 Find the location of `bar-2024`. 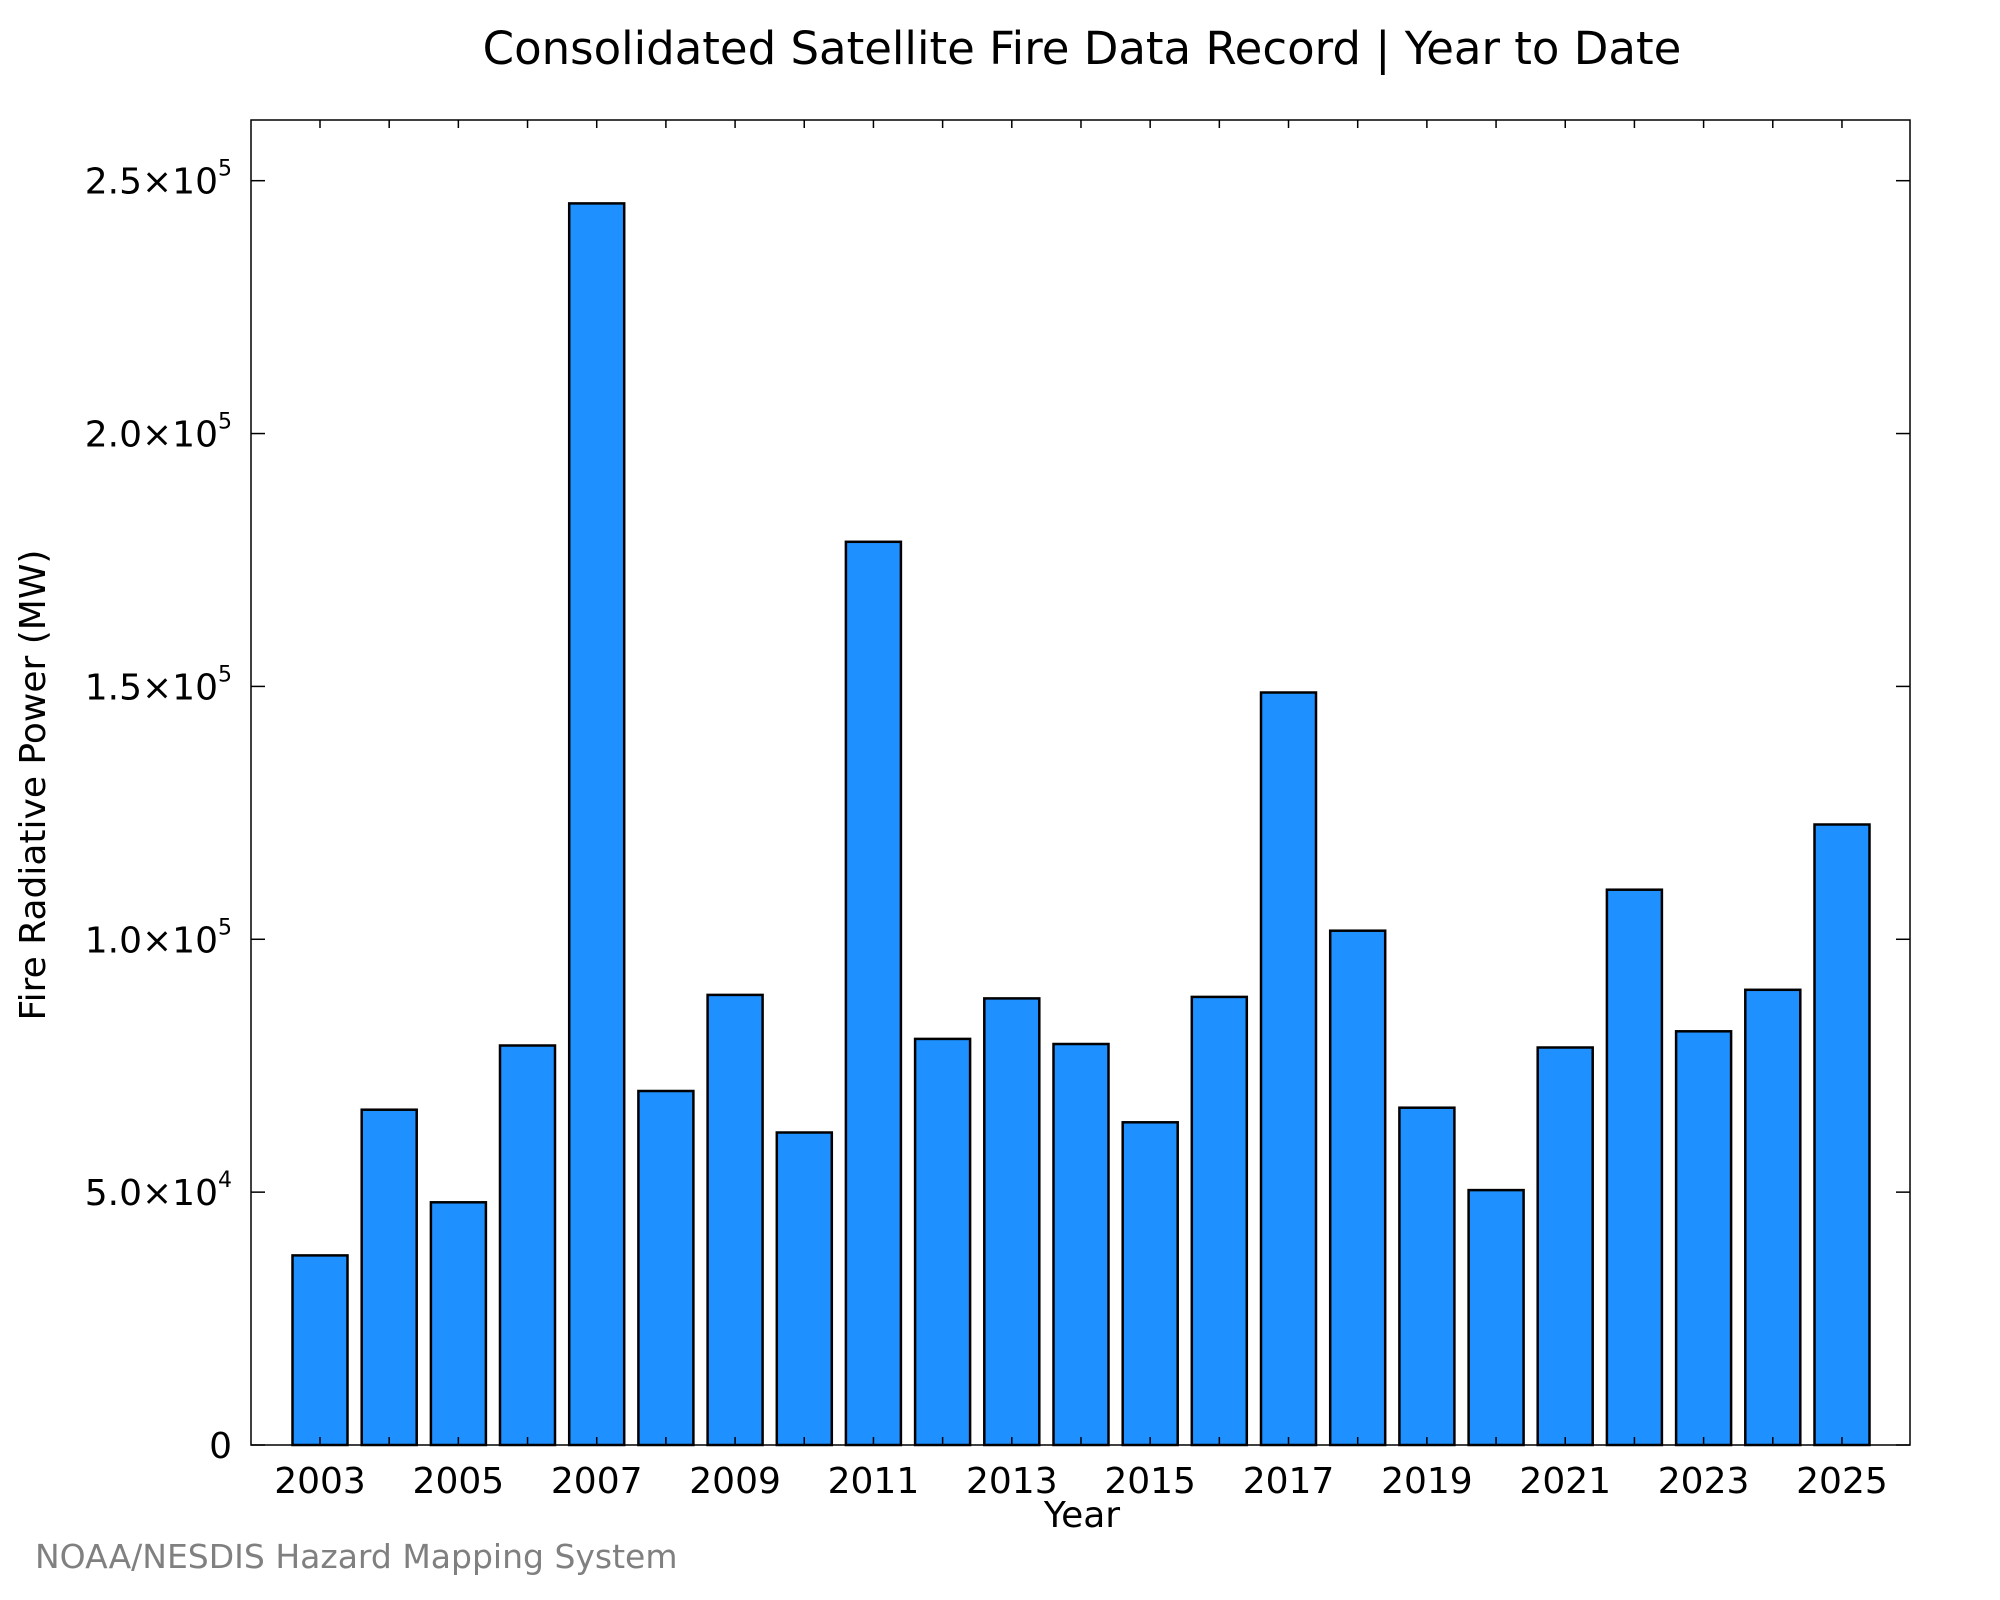

bar-2024 is located at coordinates (1773, 1217).